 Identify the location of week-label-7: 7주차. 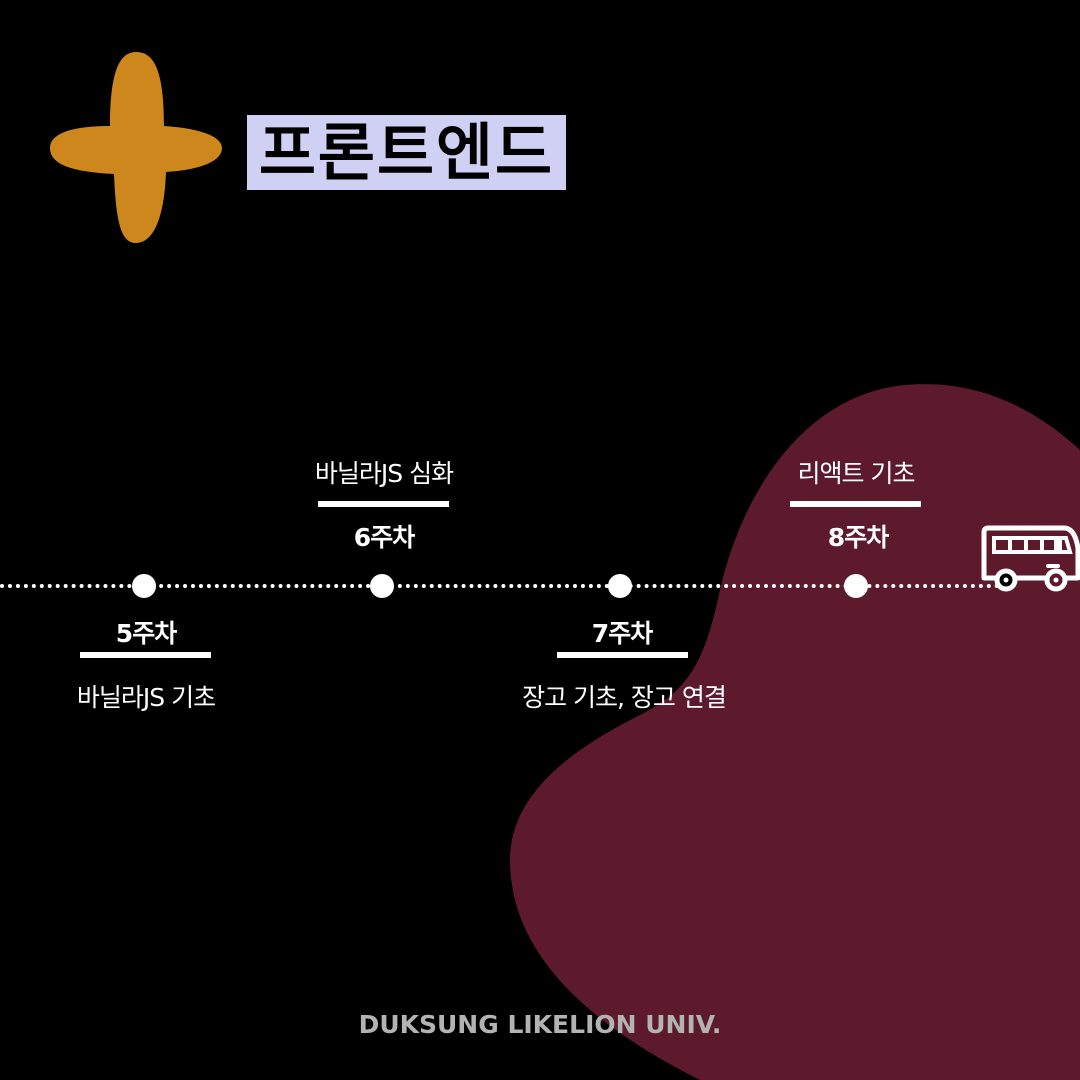
(622, 633).